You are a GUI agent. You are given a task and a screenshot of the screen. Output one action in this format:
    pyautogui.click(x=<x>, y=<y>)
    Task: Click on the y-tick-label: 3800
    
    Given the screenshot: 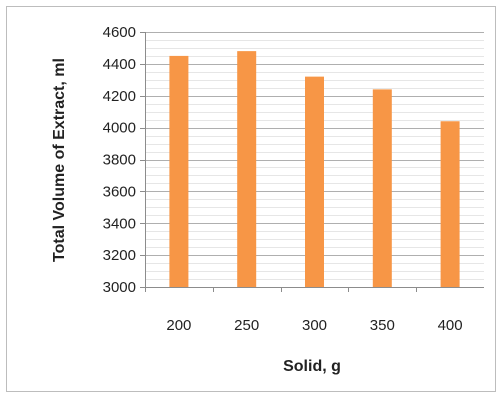 What is the action you would take?
    pyautogui.click(x=119, y=160)
    